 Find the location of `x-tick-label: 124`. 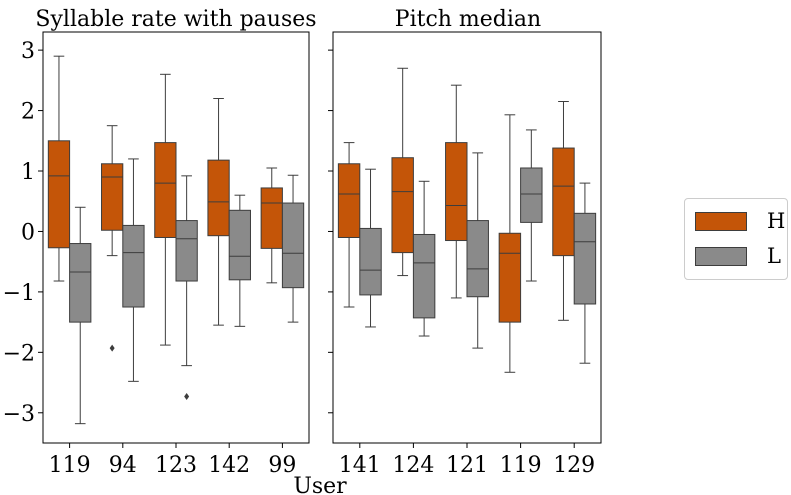

x-tick-label: 124 is located at coordinates (413, 465).